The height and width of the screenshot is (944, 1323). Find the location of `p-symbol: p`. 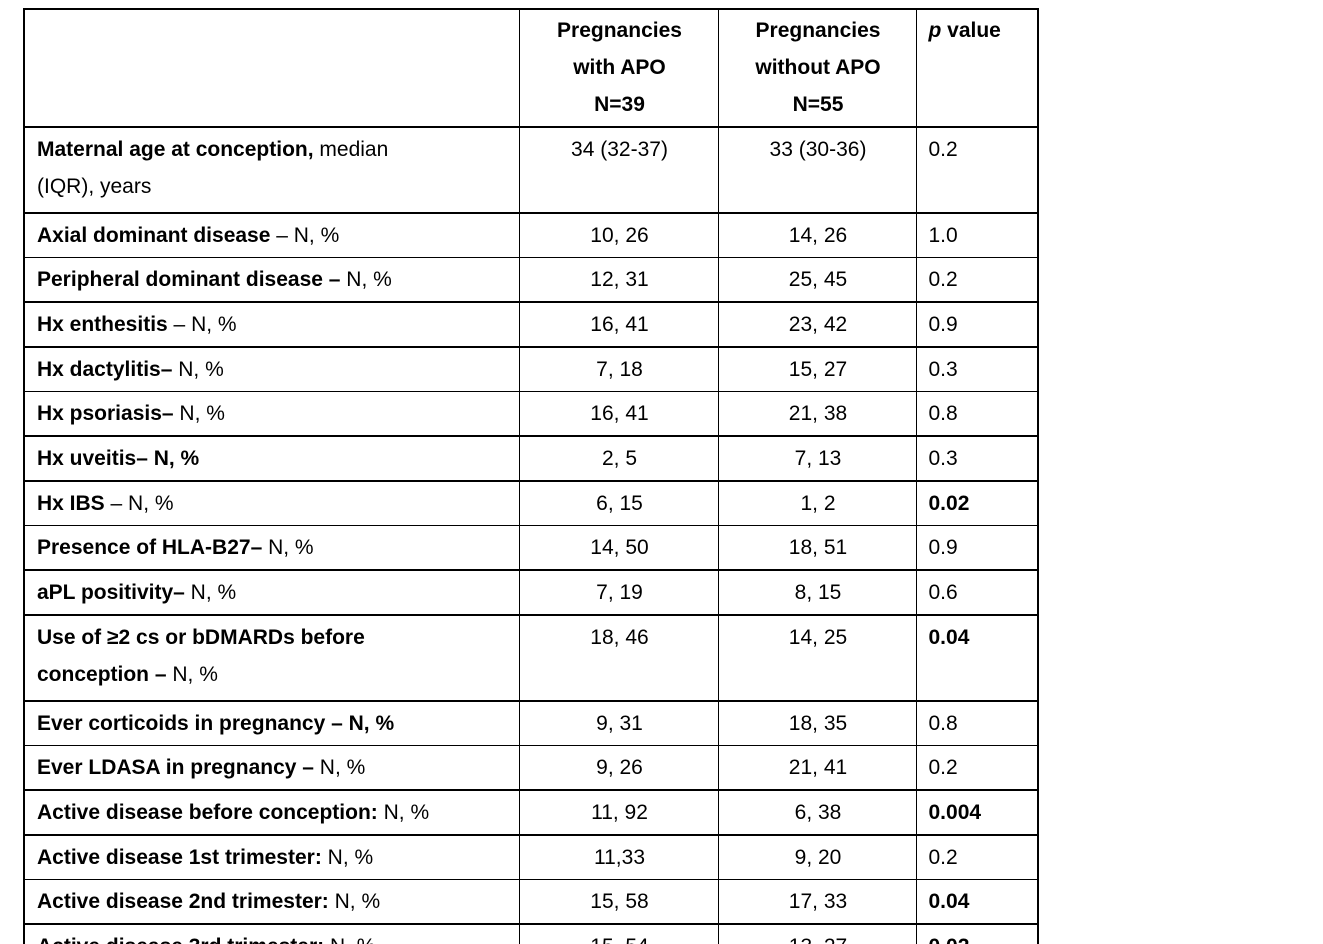

p-symbol: p is located at coordinates (935, 30).